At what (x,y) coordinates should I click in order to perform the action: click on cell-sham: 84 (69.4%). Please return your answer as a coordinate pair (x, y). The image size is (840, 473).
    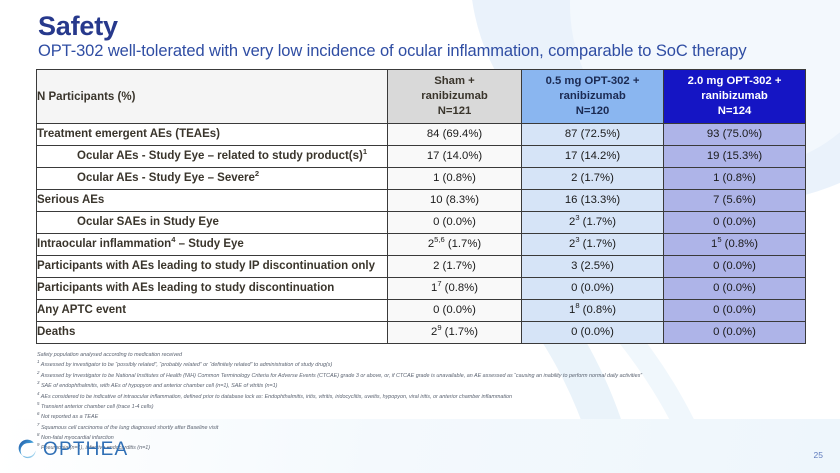
    Looking at the image, I should click on (454, 134).